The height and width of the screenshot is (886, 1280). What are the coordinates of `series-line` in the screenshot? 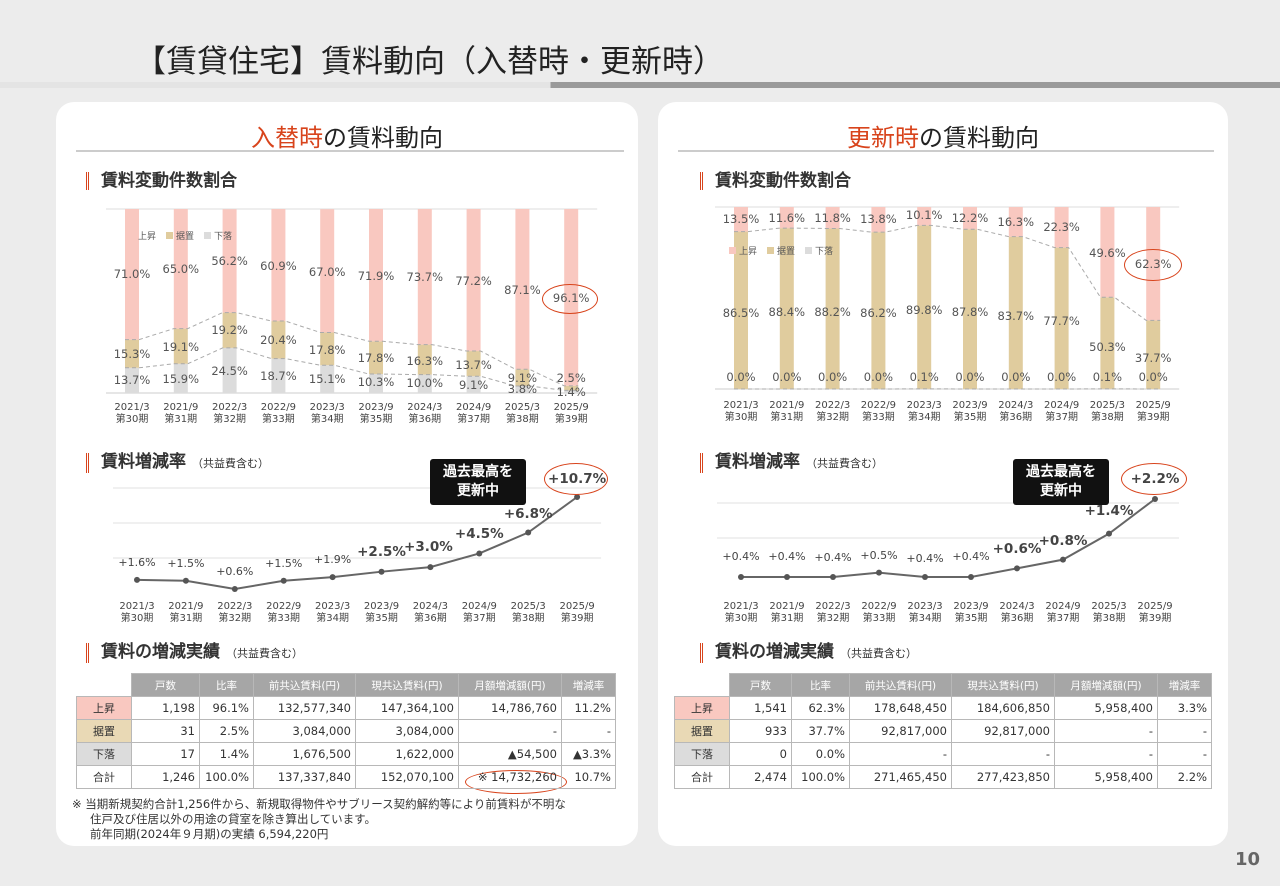 It's located at (948, 538).